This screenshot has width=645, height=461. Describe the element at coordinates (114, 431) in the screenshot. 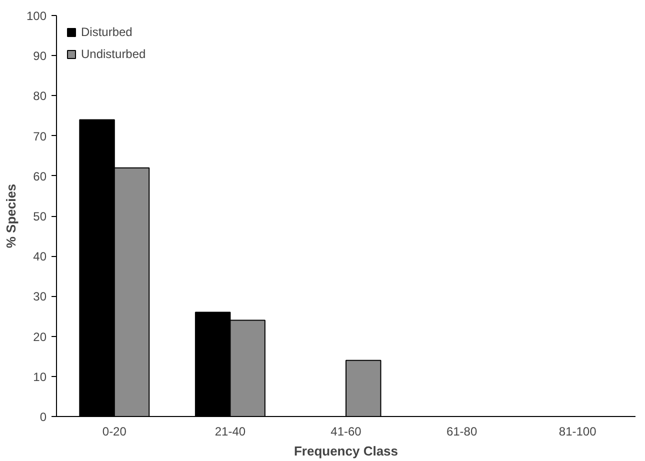

I see `x-tick-label: 0-20` at that location.